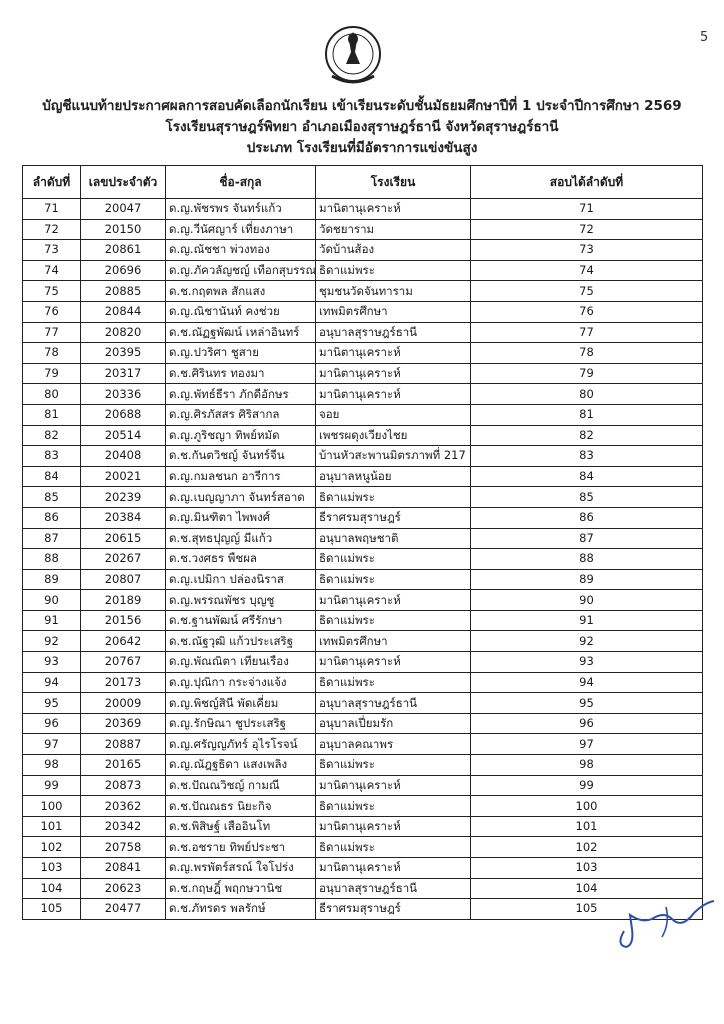 The height and width of the screenshot is (1024, 724). Describe the element at coordinates (586, 270) in the screenshot. I see `cell-exam-rank: 74` at that location.